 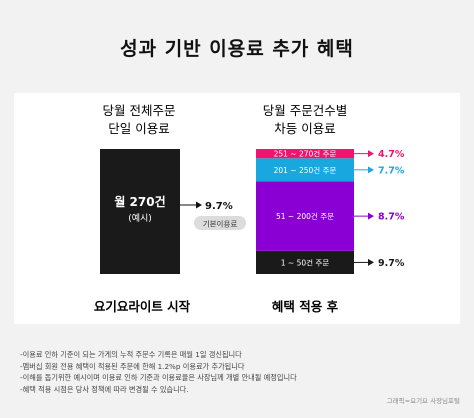 I want to click on left-bar-label: 월 270건, so click(x=139, y=201).